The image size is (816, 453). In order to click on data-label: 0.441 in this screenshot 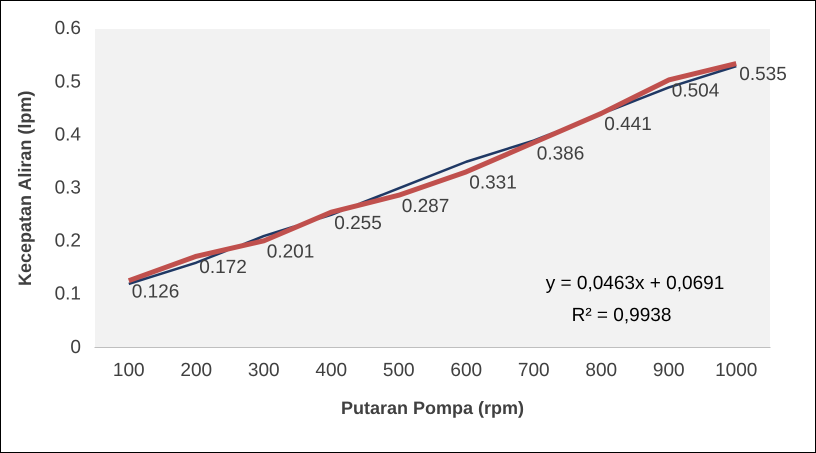, I will do `click(628, 125)`.